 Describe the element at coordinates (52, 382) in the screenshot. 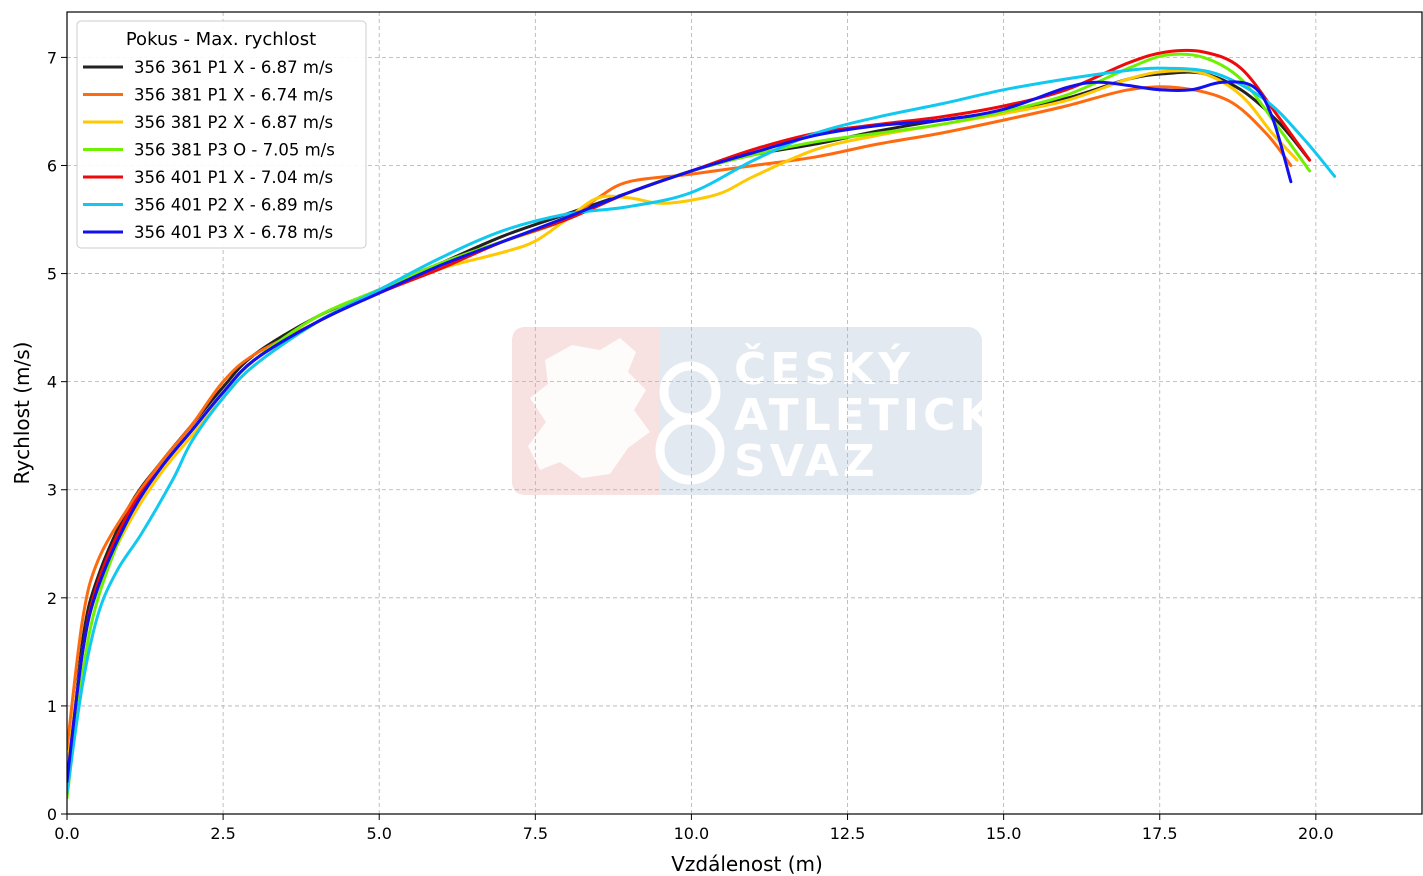

I see `y-tick-label: 4` at that location.